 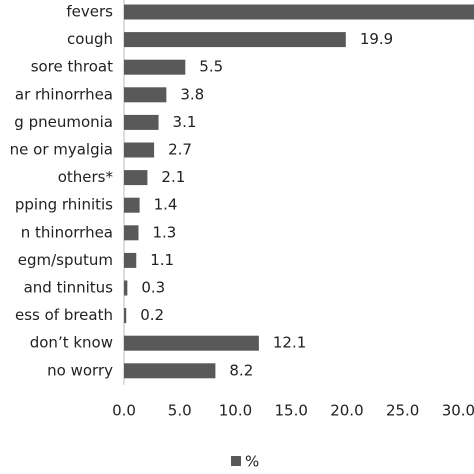 What do you see at coordinates (152, 315) in the screenshot?
I see `value-label: 0.2` at bounding box center [152, 315].